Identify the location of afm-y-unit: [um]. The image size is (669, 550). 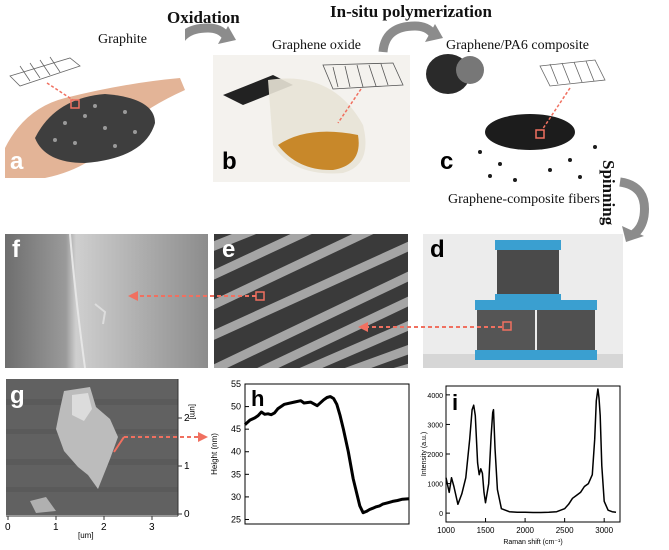
(192, 412).